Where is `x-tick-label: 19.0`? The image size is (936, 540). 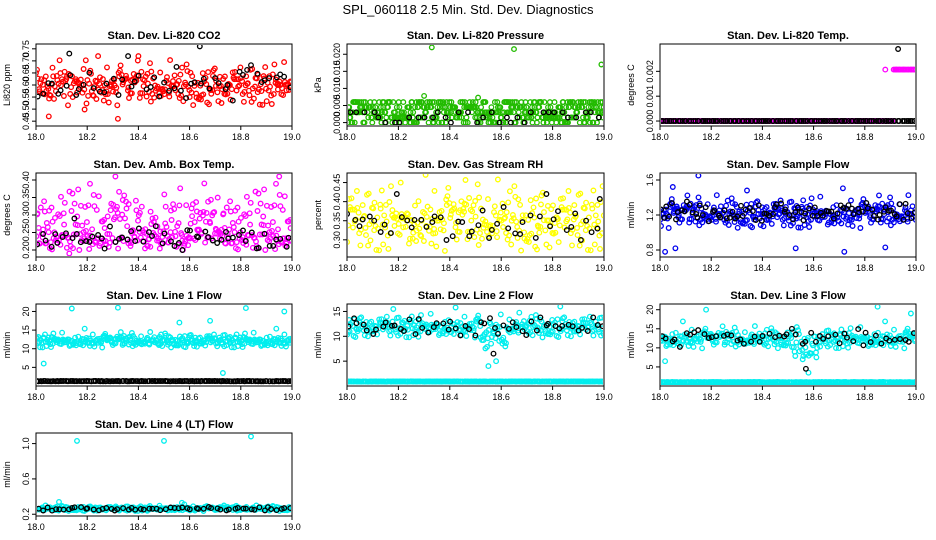
x-tick-label: 19.0 is located at coordinates (604, 268).